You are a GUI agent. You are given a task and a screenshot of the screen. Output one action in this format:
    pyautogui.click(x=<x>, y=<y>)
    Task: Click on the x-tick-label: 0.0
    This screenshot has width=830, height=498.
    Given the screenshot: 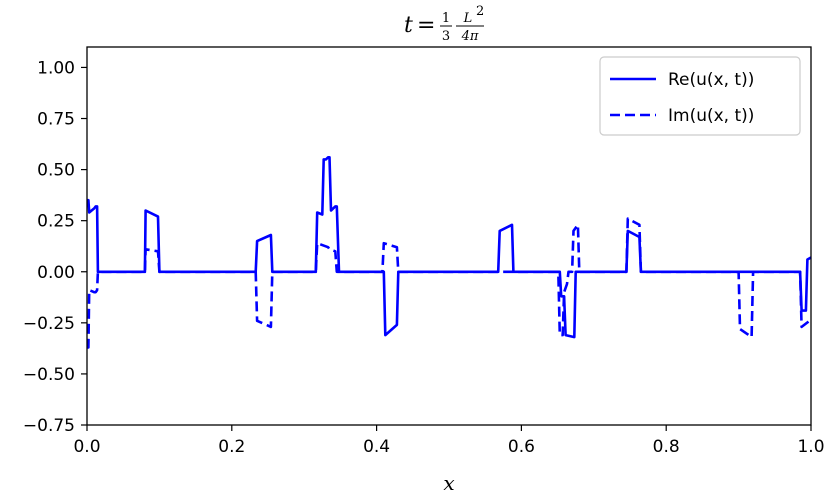 What is the action you would take?
    pyautogui.click(x=86, y=447)
    